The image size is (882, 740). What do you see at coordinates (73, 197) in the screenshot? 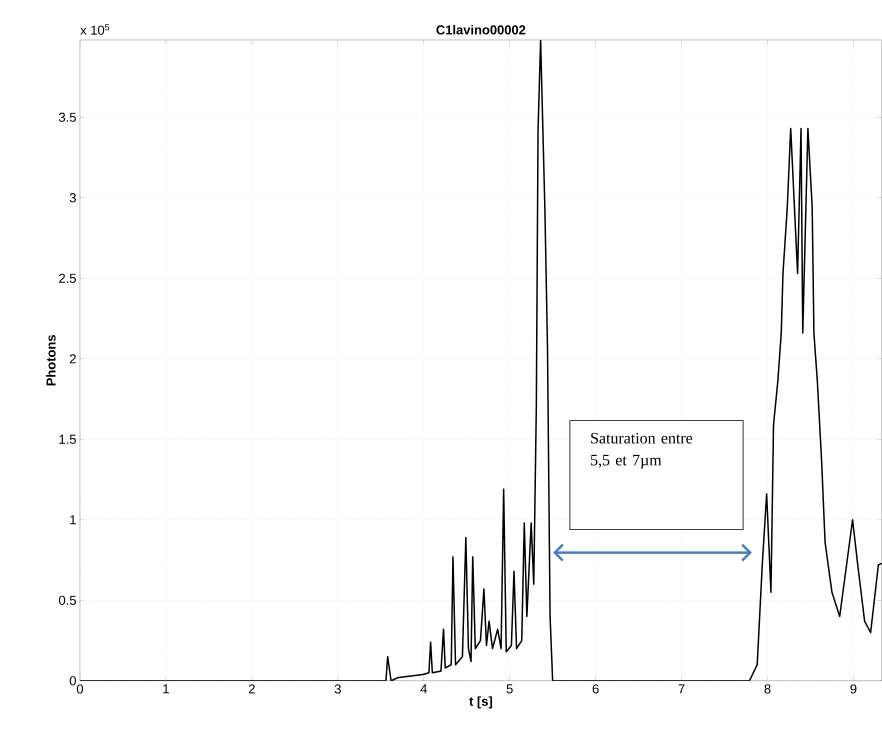
I see `y-tick-label: 3` at bounding box center [73, 197].